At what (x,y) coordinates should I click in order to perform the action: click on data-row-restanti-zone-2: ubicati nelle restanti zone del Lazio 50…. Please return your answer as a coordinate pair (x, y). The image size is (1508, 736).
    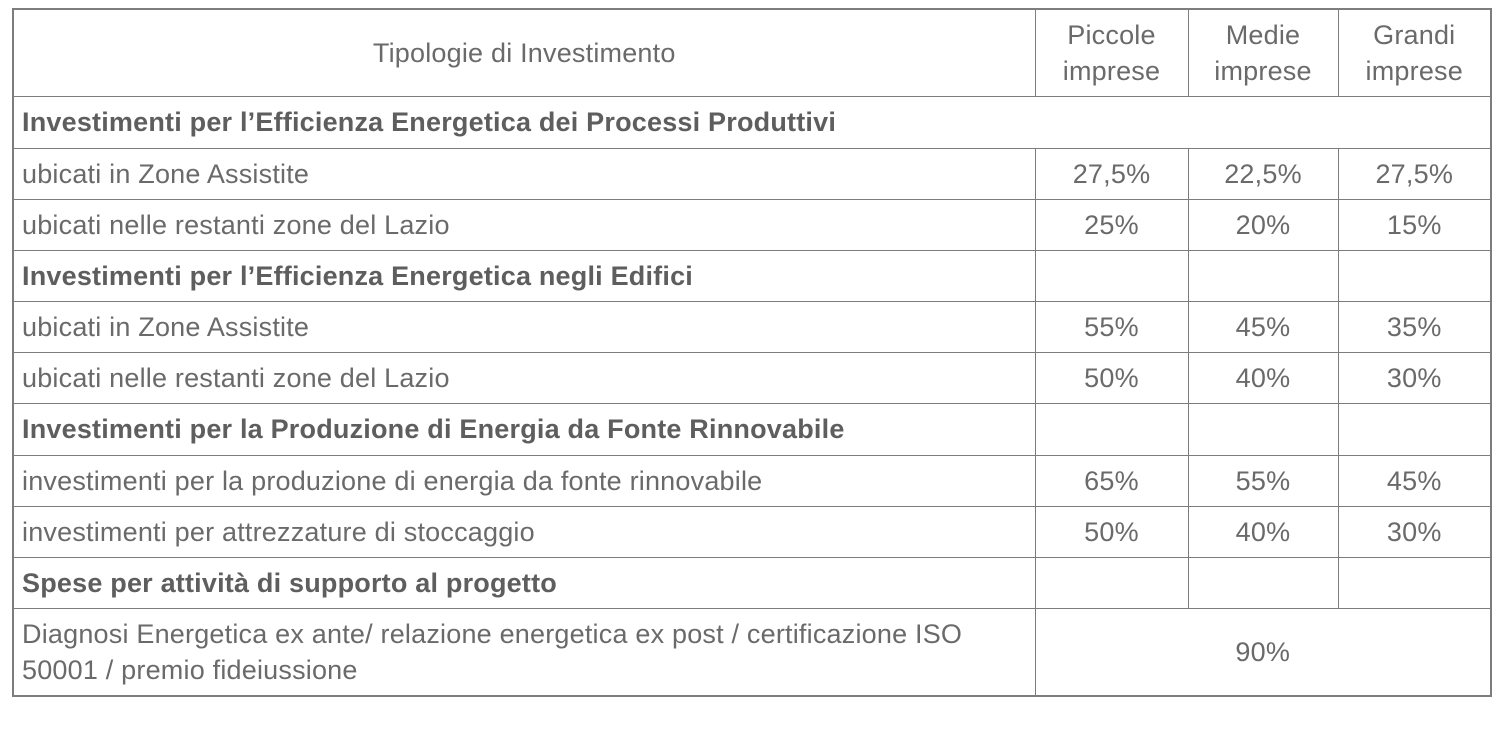
    Looking at the image, I should click on (752, 378).